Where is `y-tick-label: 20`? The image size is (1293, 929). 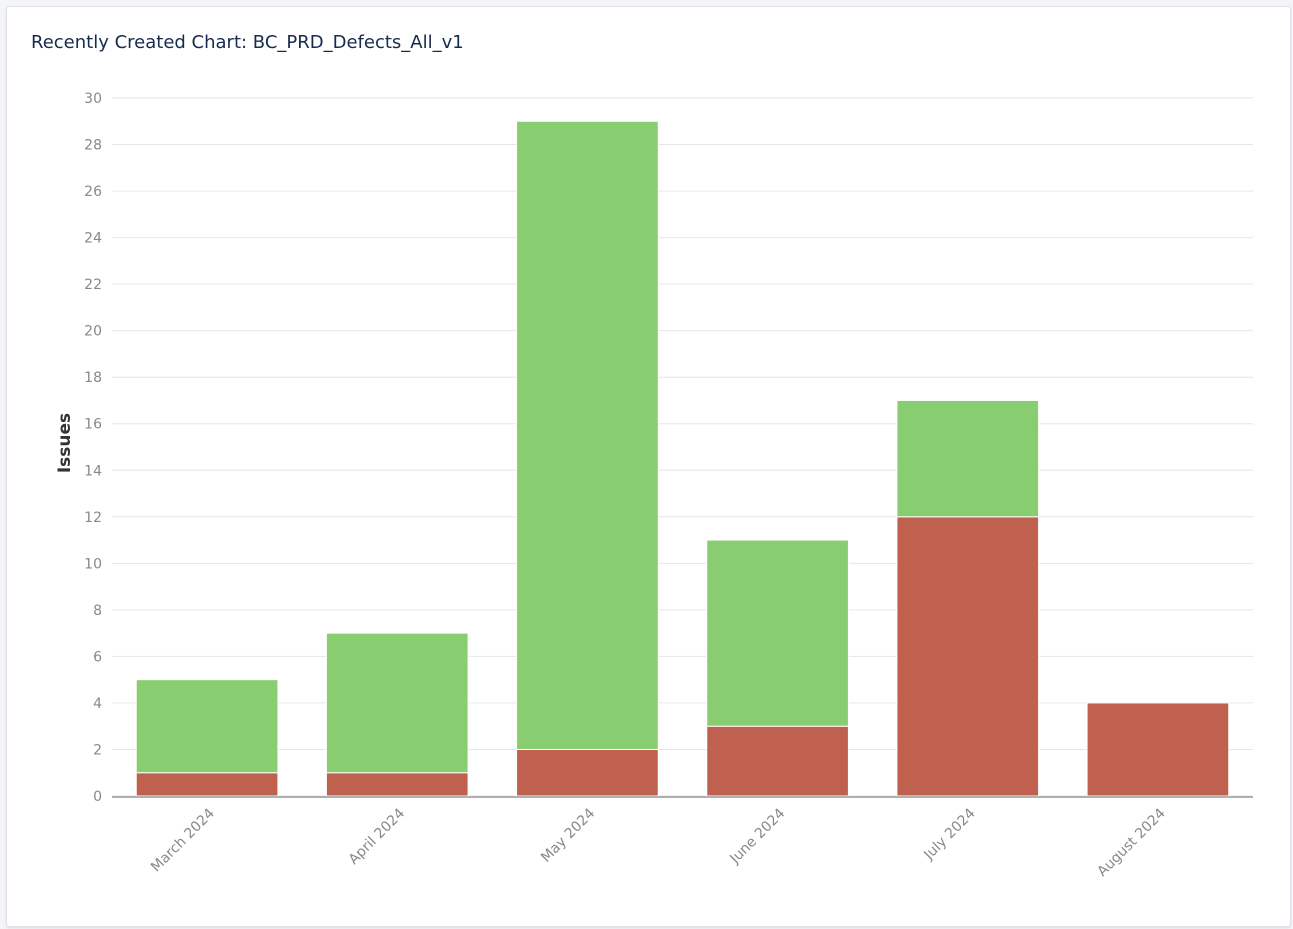
y-tick-label: 20 is located at coordinates (93, 332).